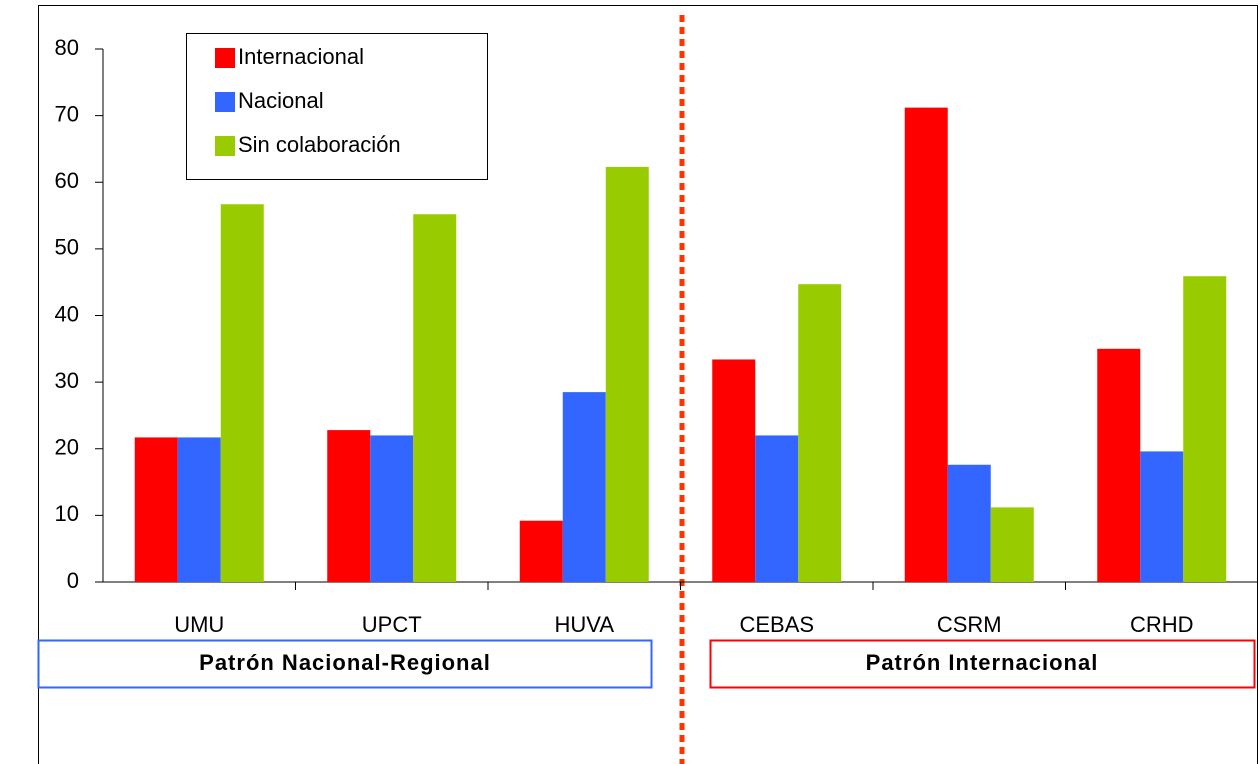  I want to click on legend-label: Internacional, so click(301, 56).